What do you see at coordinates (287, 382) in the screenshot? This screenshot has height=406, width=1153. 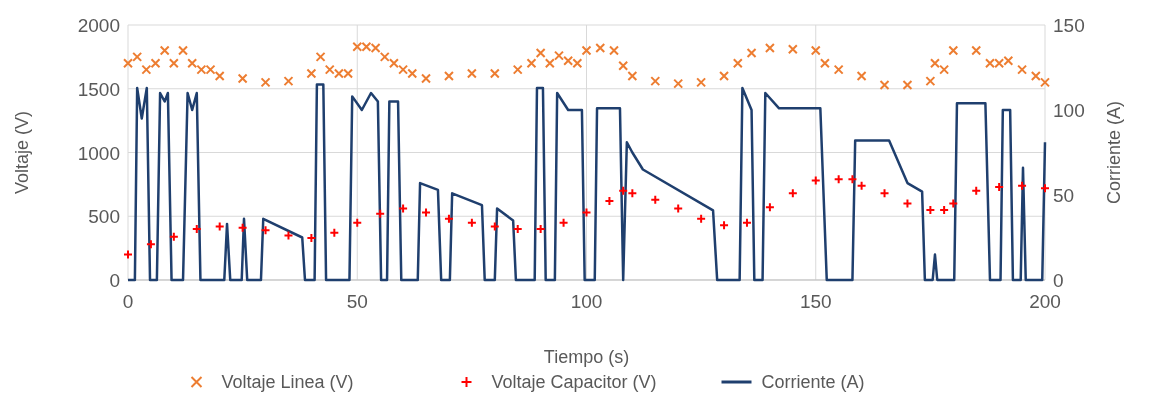 I see `legend-label: Voltaje Linea (V)` at bounding box center [287, 382].